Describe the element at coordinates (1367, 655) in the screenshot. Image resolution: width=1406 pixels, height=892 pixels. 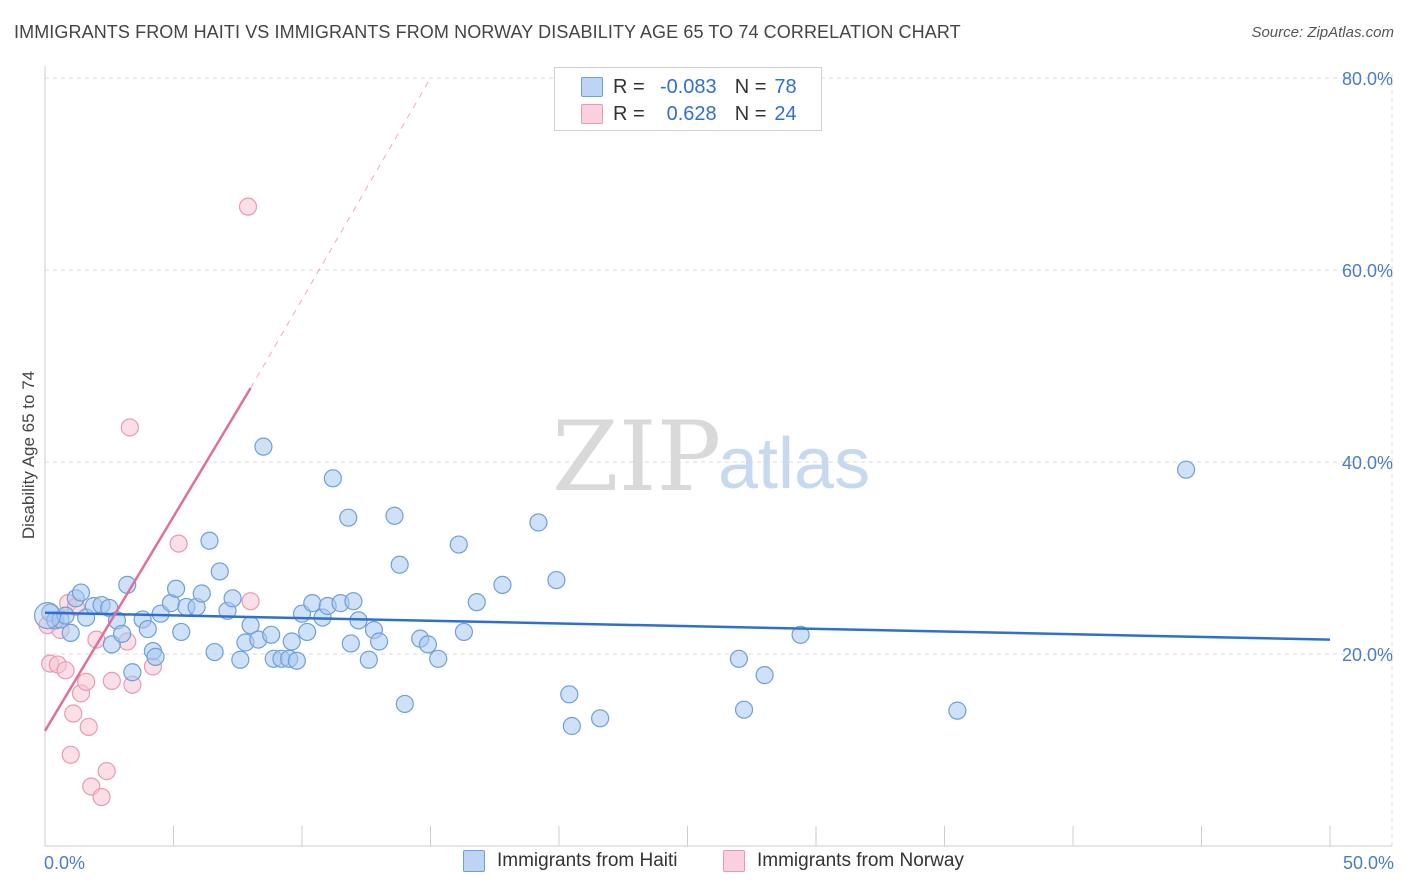
I see `y-tick-label: 20.0%` at that location.